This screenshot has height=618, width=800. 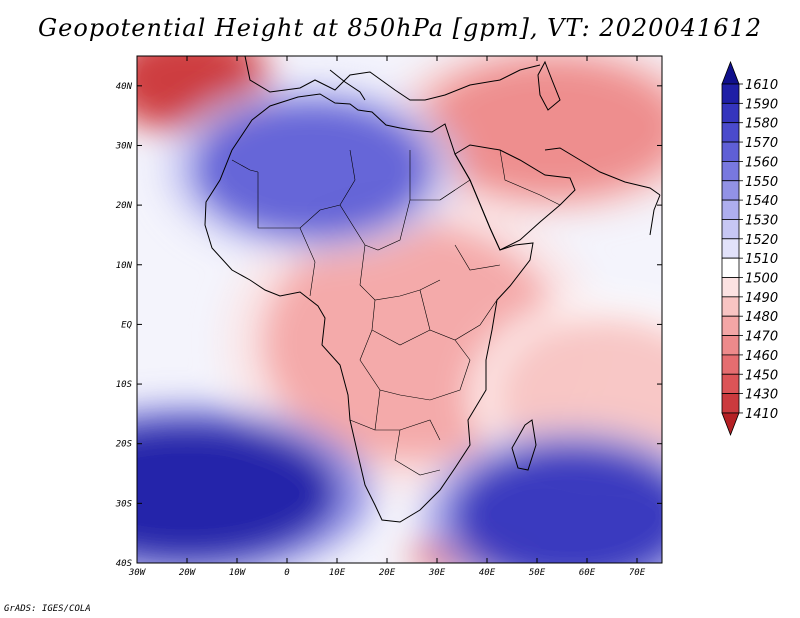 I want to click on x-tick-label: 30E, so click(x=437, y=573).